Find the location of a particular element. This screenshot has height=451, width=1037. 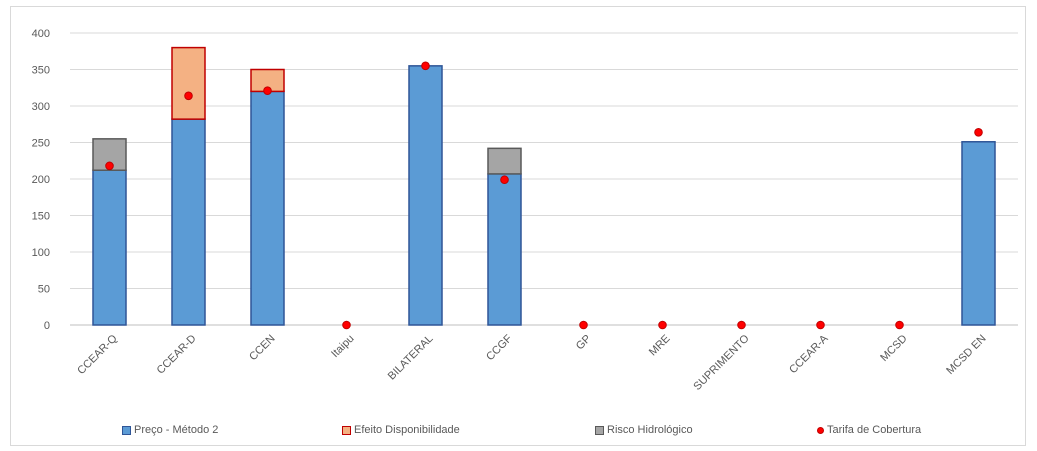

legend-marker-tarifa is located at coordinates (820, 430).